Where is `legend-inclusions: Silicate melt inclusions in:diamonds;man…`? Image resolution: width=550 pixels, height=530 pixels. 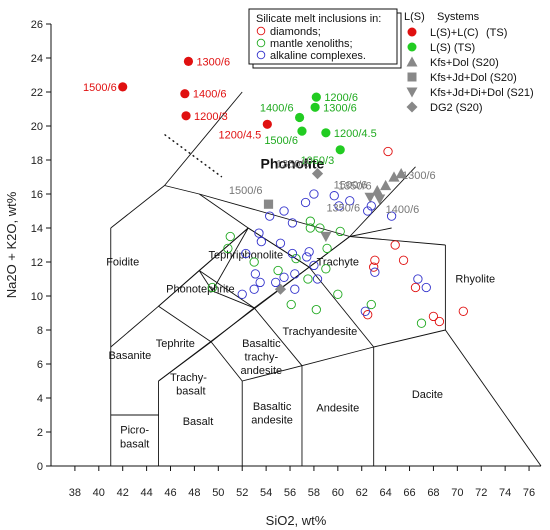 legend-inclusions: Silicate melt inclusions in:diamonds;man… is located at coordinates (325, 38).